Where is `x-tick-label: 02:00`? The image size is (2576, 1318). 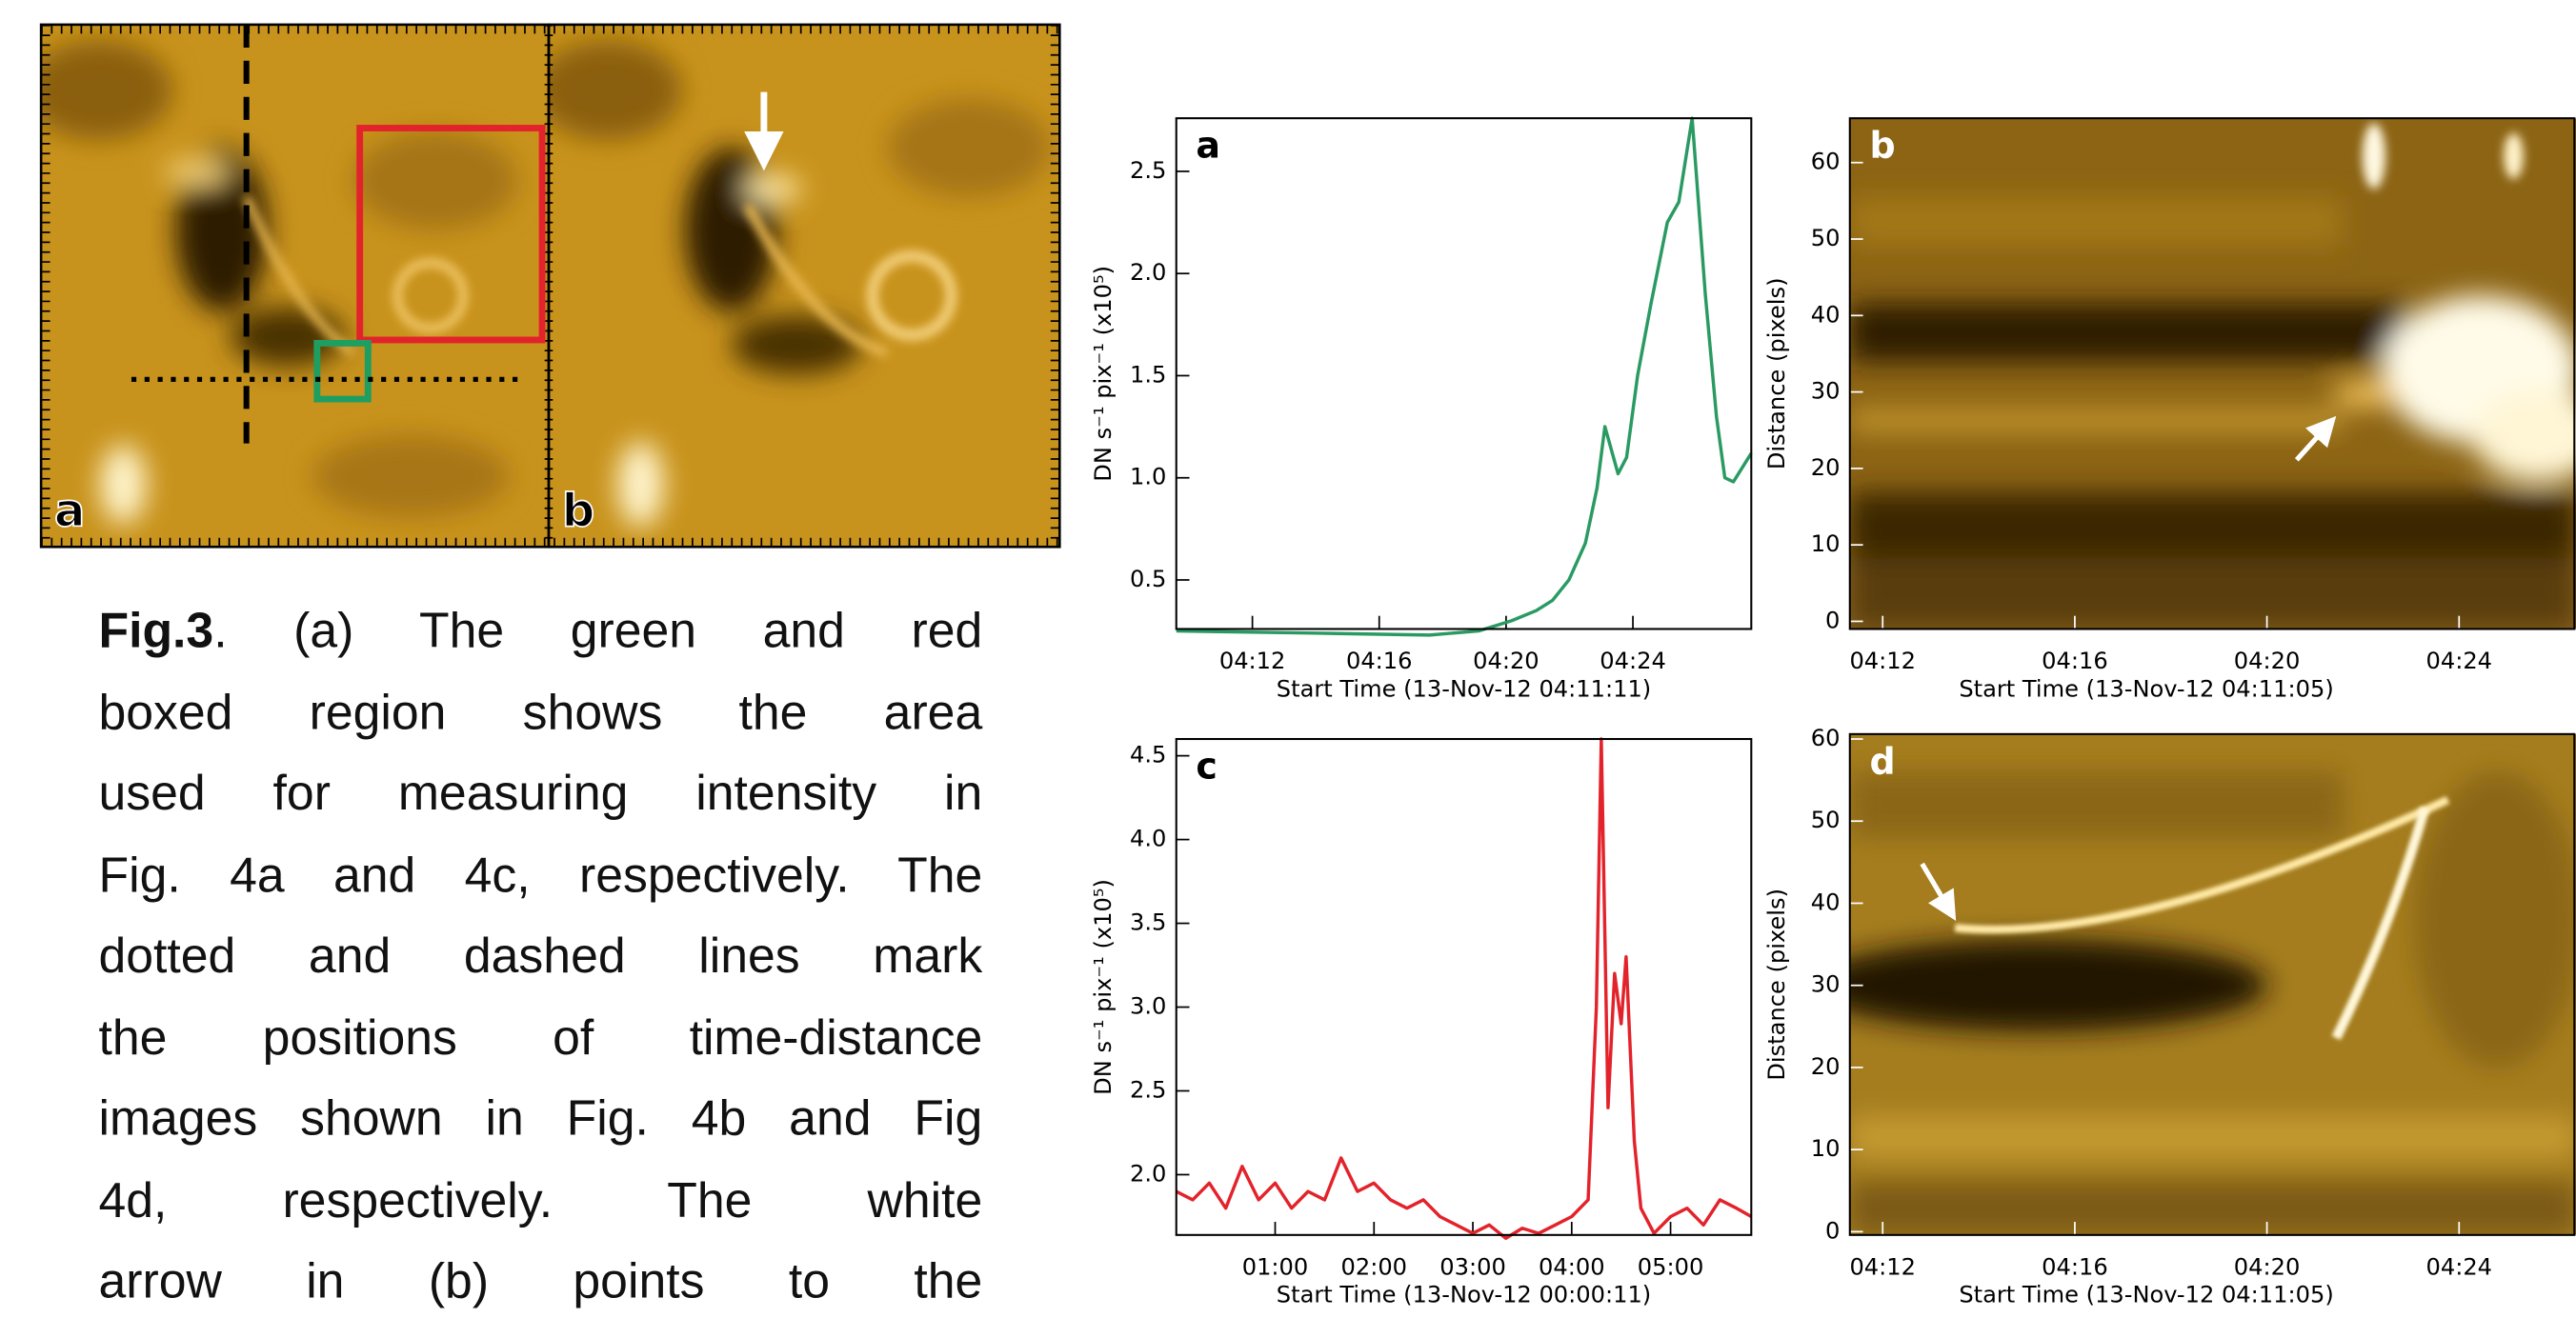
x-tick-label: 02:00 is located at coordinates (1374, 1266).